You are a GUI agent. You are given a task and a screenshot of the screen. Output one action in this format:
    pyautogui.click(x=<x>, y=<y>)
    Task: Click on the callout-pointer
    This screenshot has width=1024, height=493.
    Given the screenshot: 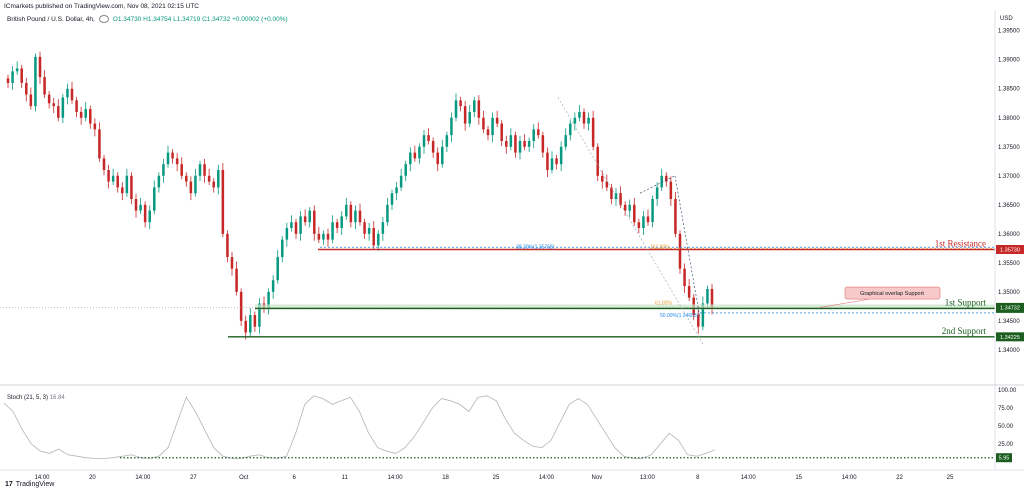 What is the action you would take?
    pyautogui.click(x=845, y=303)
    